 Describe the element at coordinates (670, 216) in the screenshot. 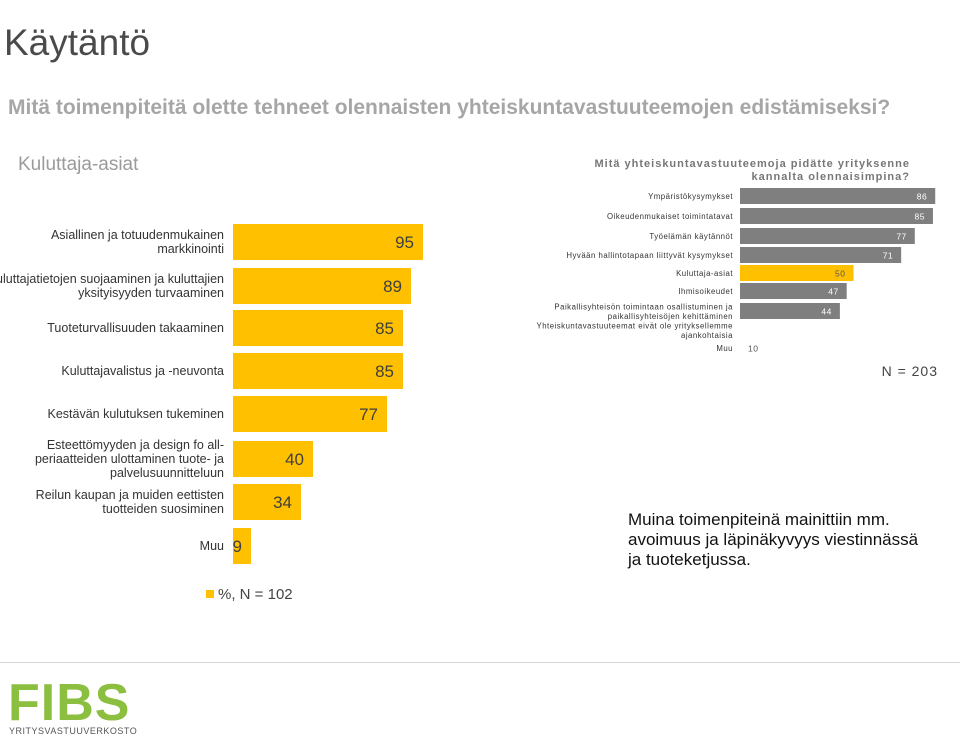

I see `right-category-label: Oikeudenmukaiset toimintatavat` at that location.